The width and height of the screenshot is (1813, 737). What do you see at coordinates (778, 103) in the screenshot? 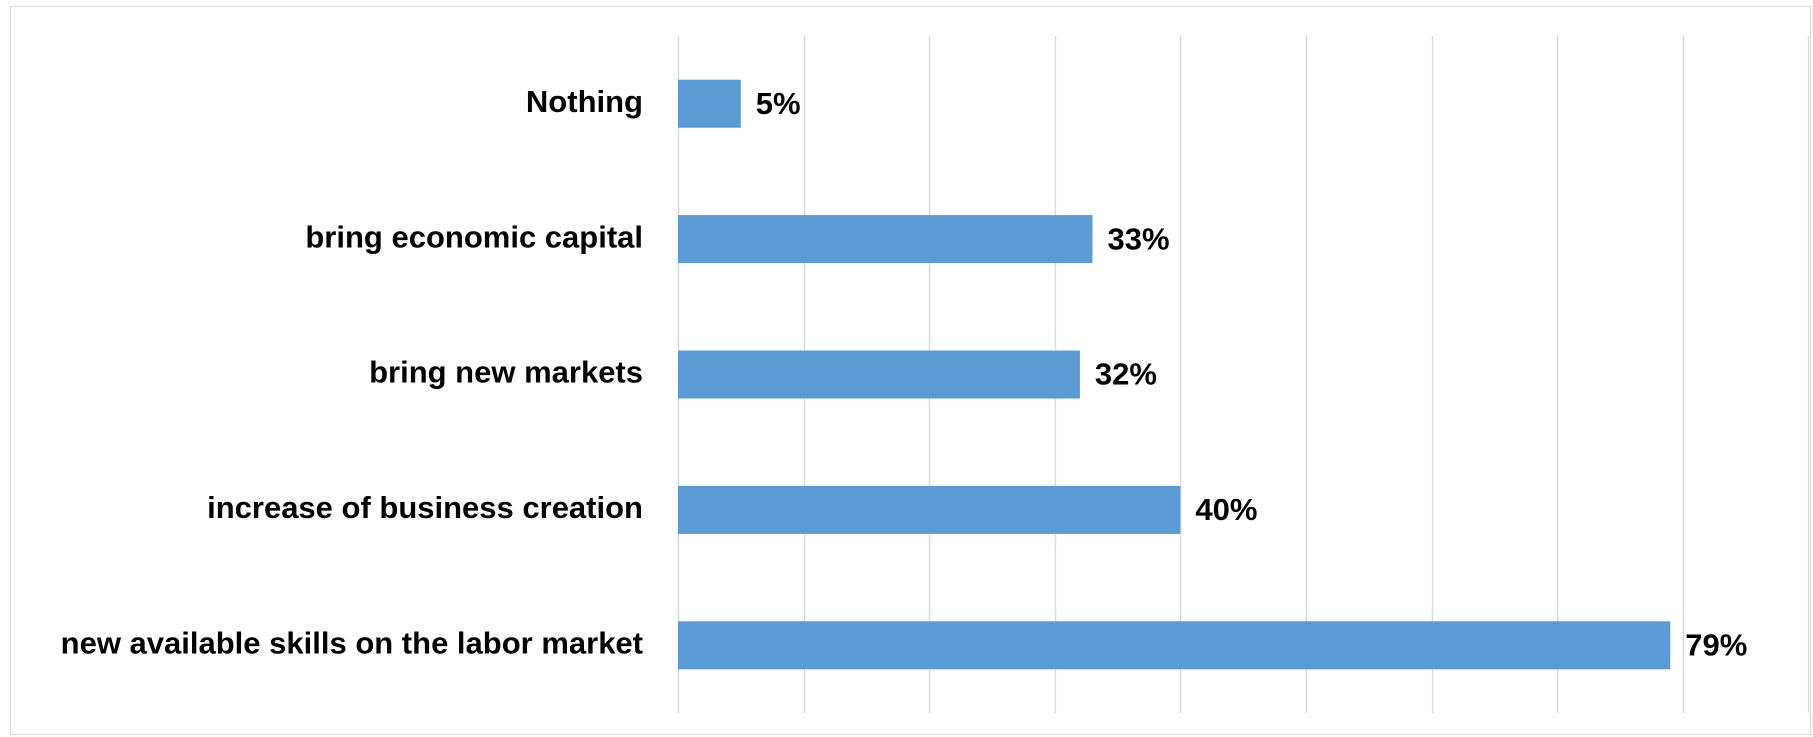
I see `value-label-0: 5%` at bounding box center [778, 103].